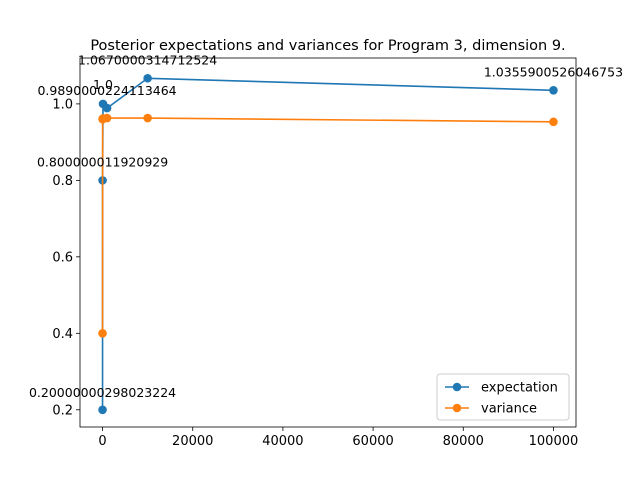  Describe the element at coordinates (338, 438) in the screenshot. I see `x-axis: 0 20000 40000 60000 80000 100000` at that location.